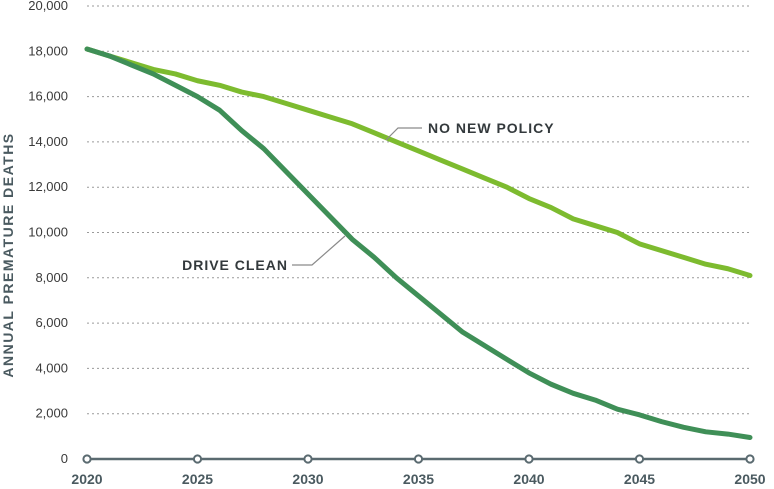 The image size is (774, 489). What do you see at coordinates (319, 250) in the screenshot?
I see `drive-clean-leader-line` at bounding box center [319, 250].